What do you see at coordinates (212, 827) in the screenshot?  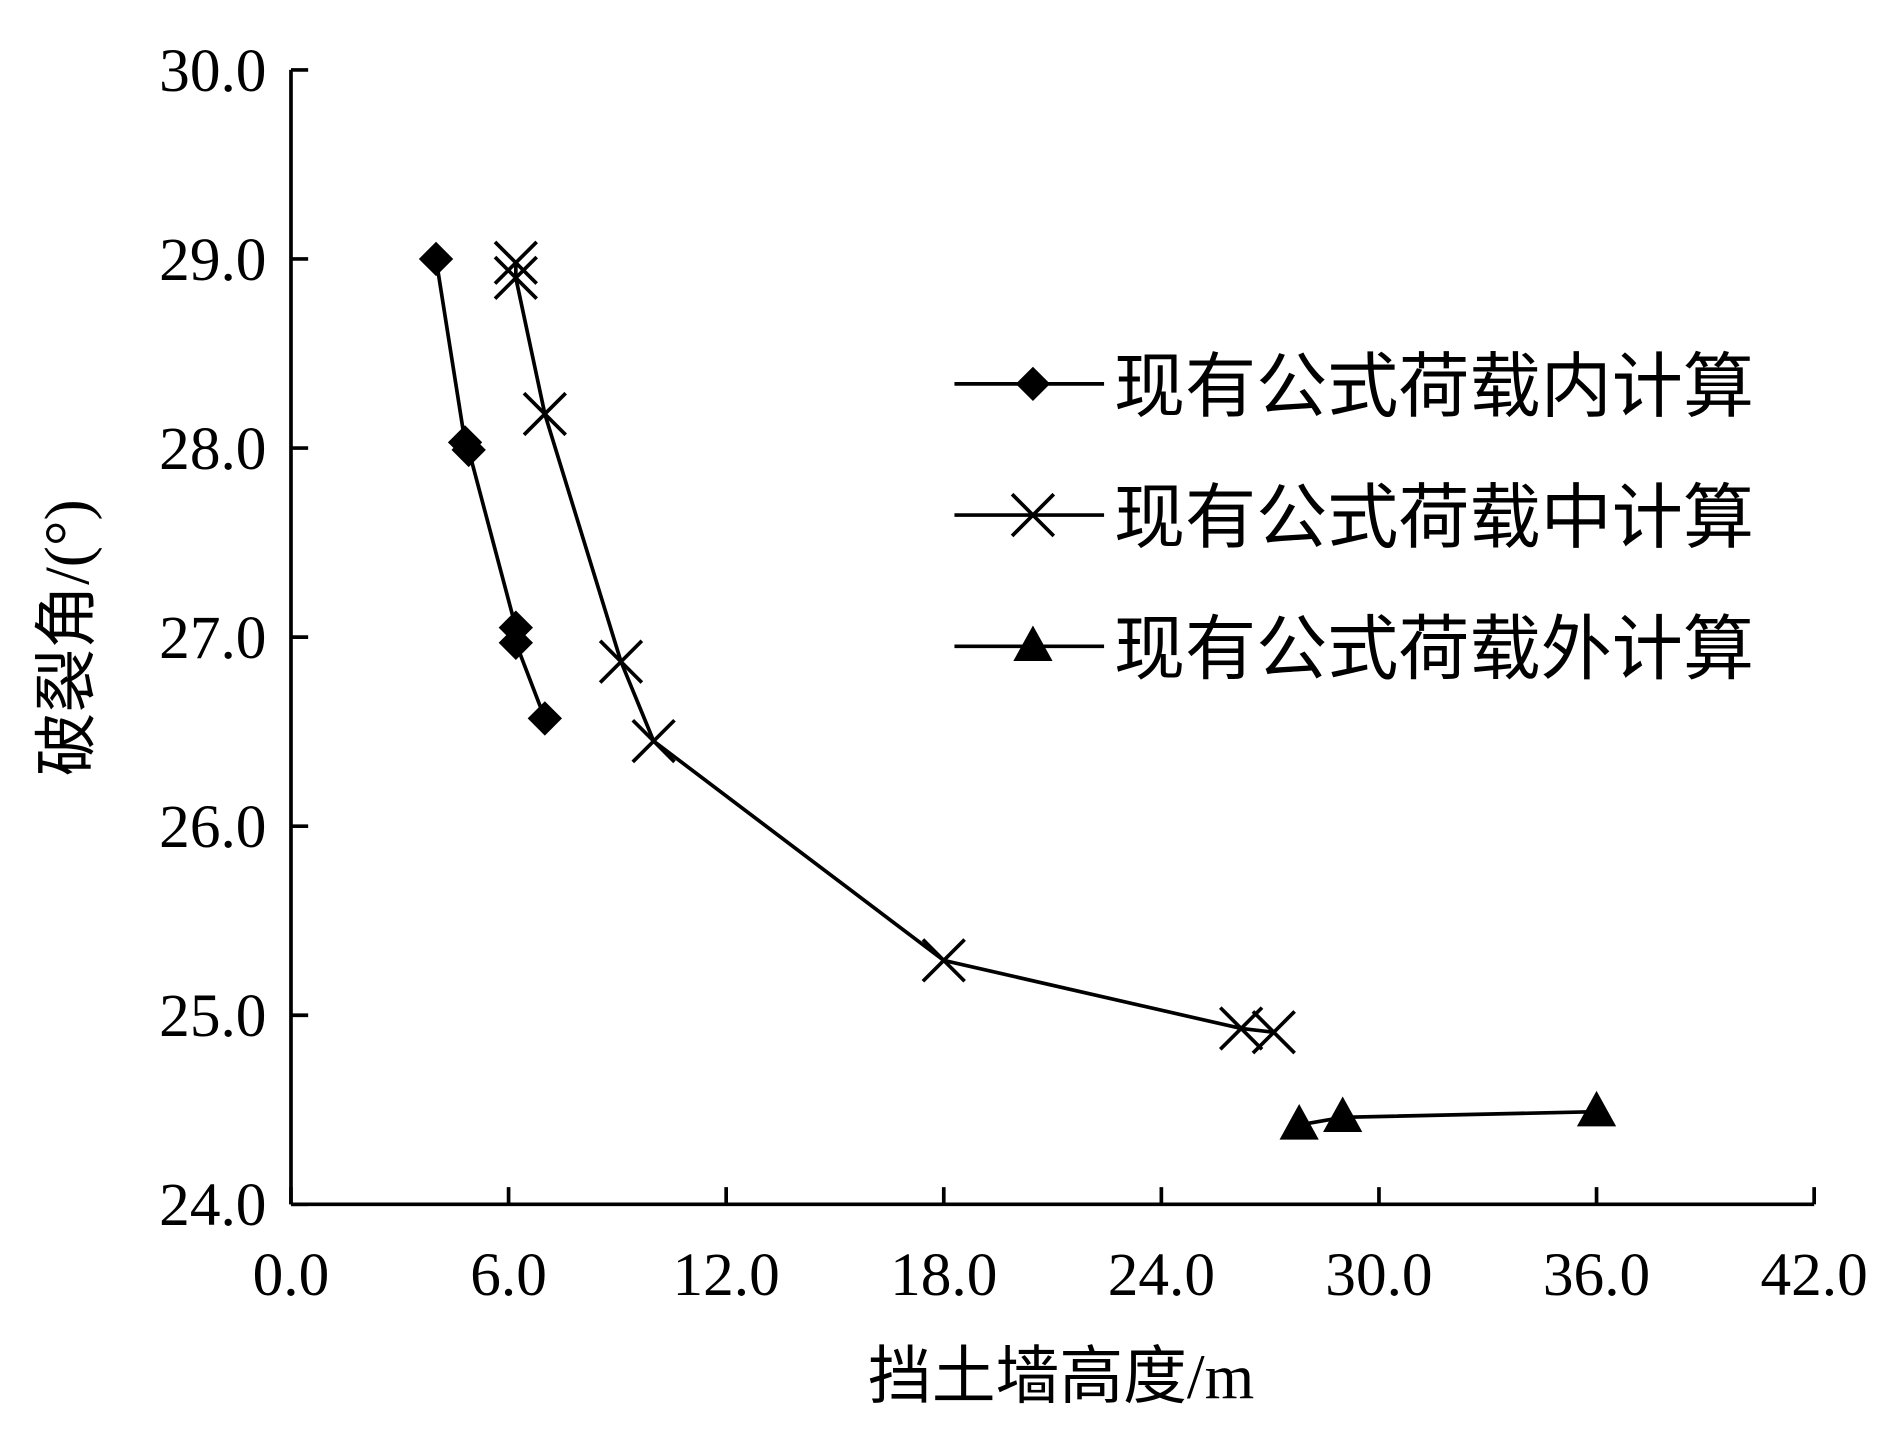 I see `y-tick-label: 26.0` at bounding box center [212, 827].